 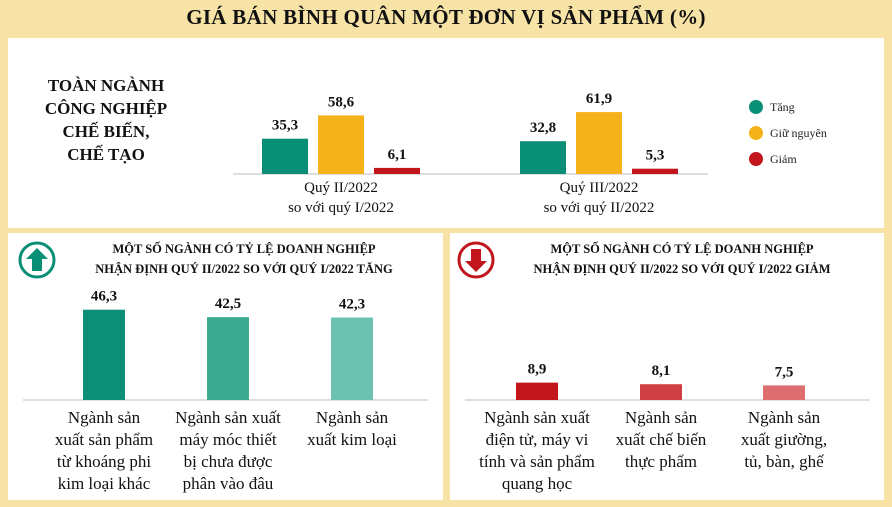 I want to click on category-label: xuất kim loại, so click(x=352, y=439).